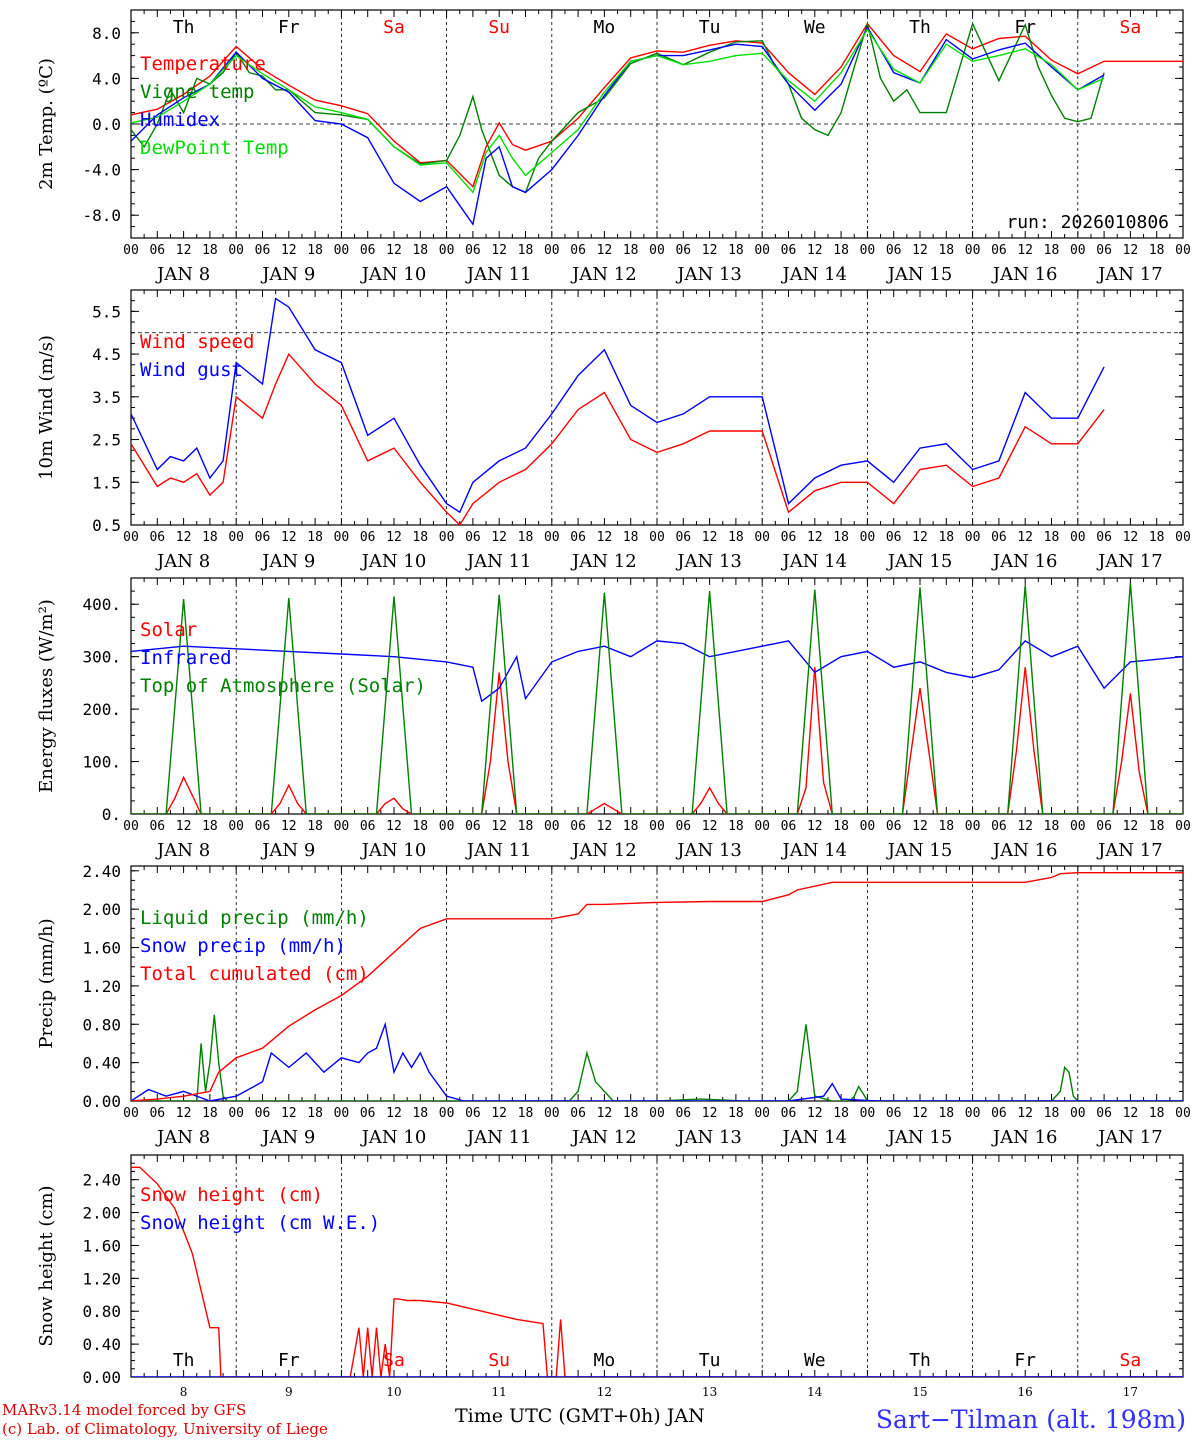 The image size is (1194, 1440). Describe the element at coordinates (111, 814) in the screenshot. I see `y-tick-label: 0.` at that location.